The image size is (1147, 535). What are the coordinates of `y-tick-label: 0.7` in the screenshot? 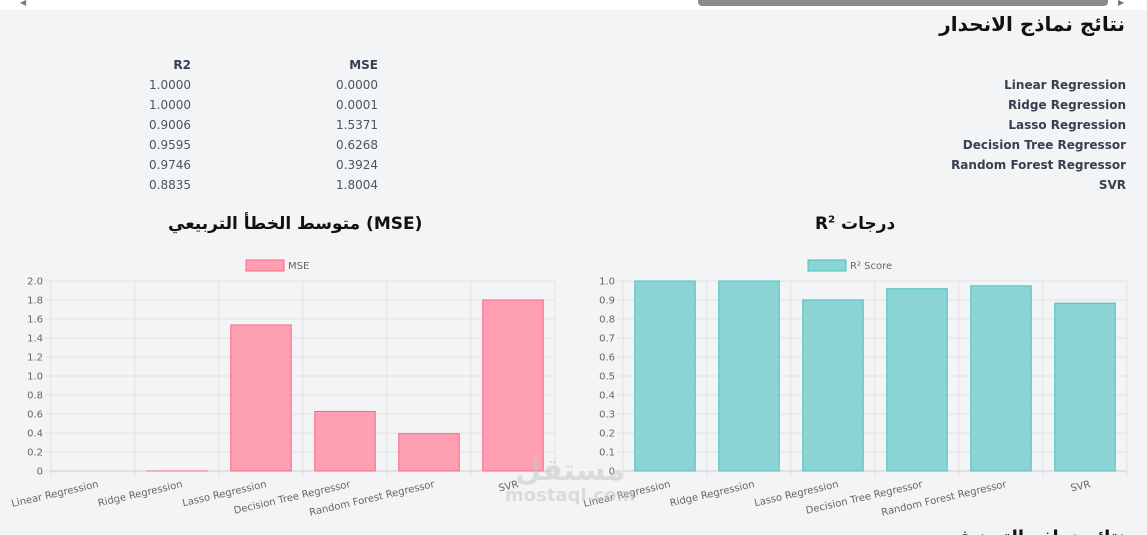 It's located at (607, 339).